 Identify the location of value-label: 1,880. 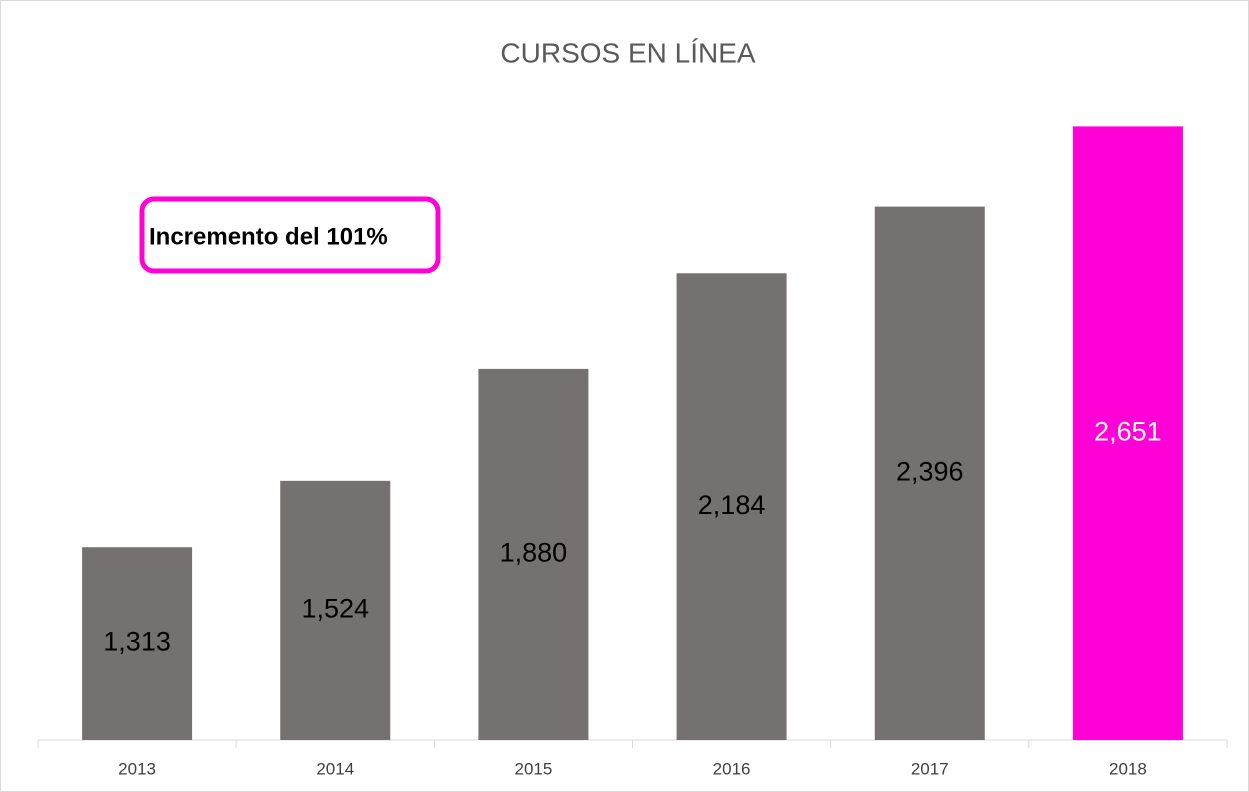
(534, 553).